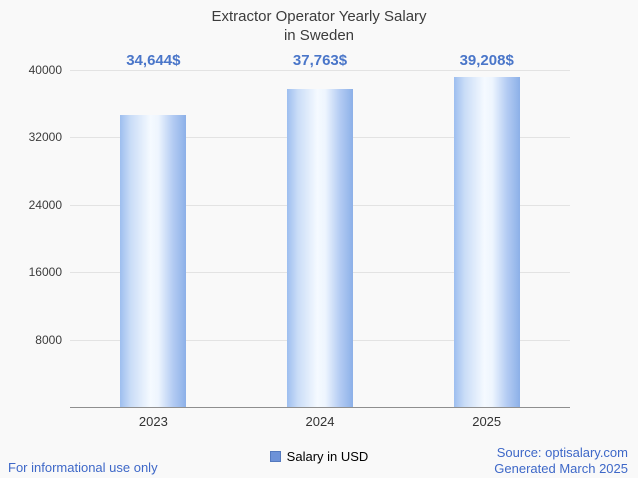  What do you see at coordinates (48, 339) in the screenshot?
I see `y-tick-label: 8000` at bounding box center [48, 339].